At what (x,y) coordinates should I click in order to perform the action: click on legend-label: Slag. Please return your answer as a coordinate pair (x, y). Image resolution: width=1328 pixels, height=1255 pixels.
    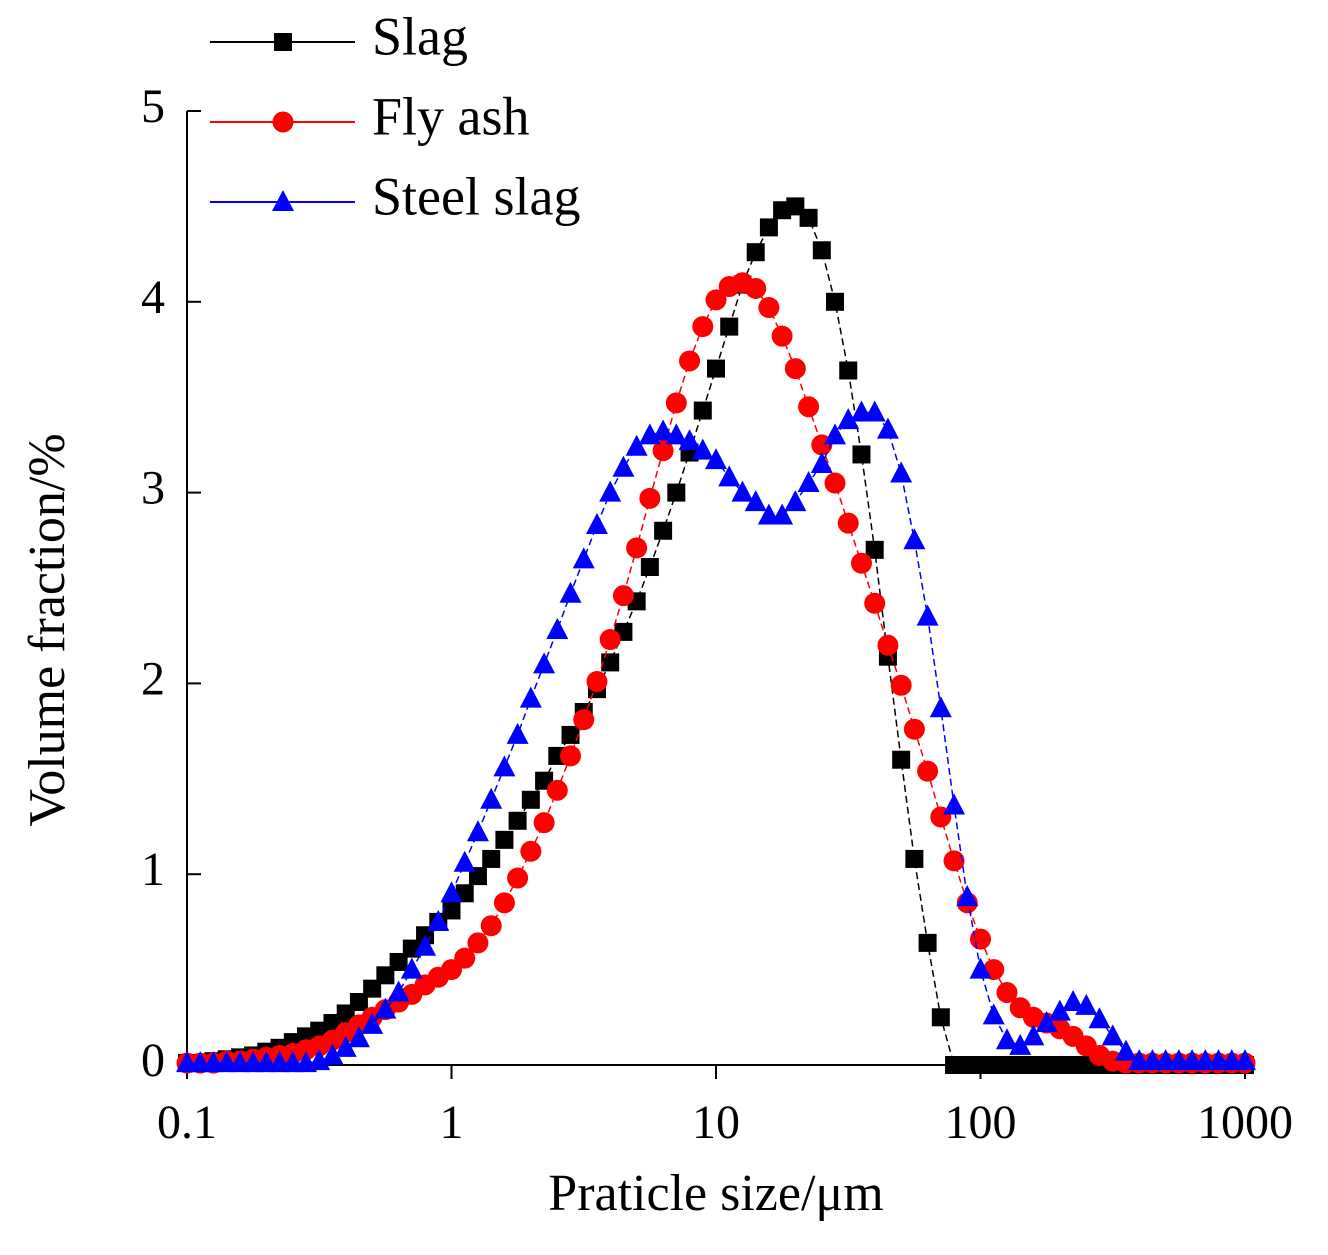
    Looking at the image, I should click on (420, 36).